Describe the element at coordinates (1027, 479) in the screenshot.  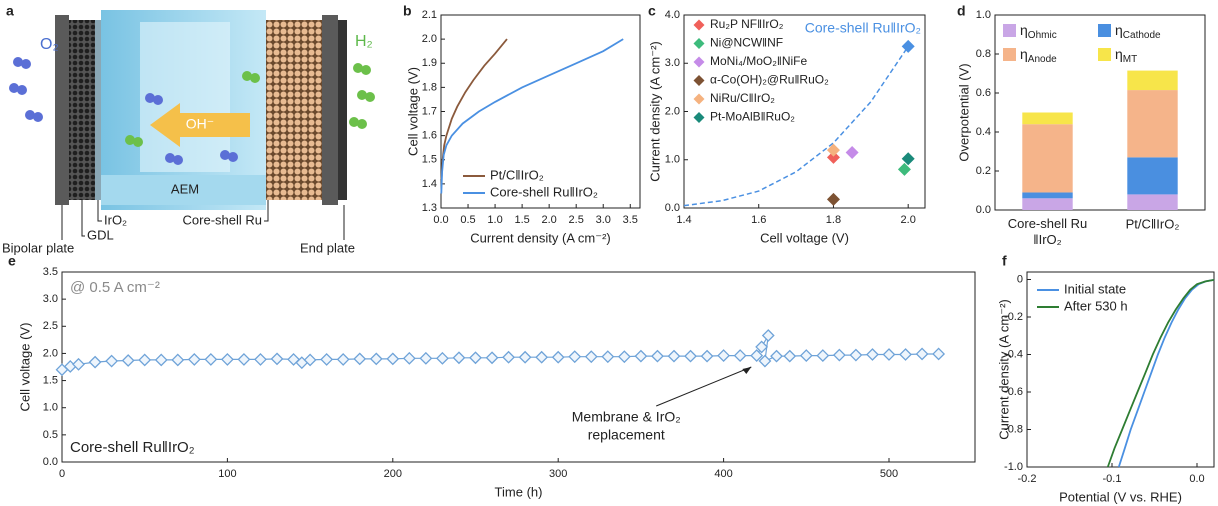
I see `x-tick-label: -0.2` at that location.